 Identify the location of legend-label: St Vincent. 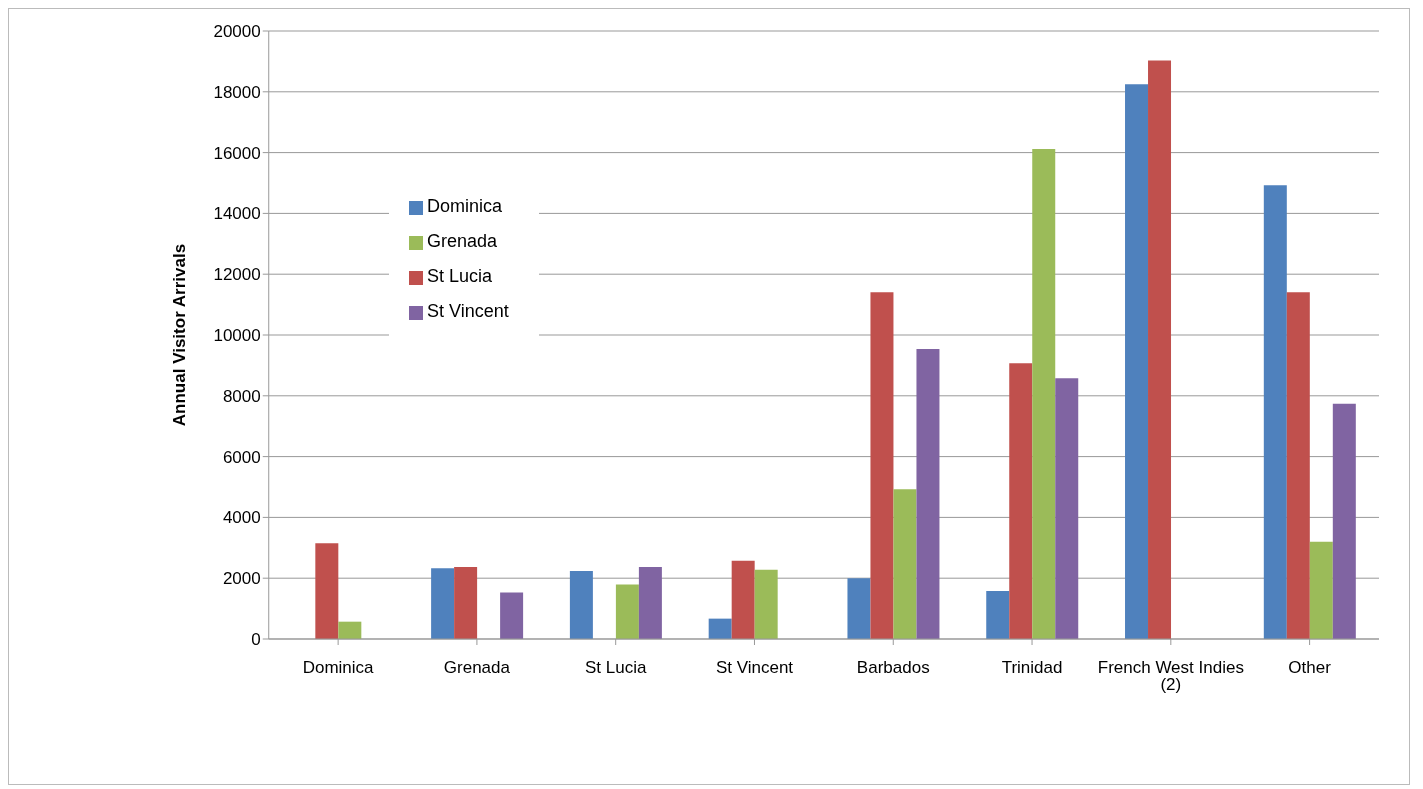
(468, 311).